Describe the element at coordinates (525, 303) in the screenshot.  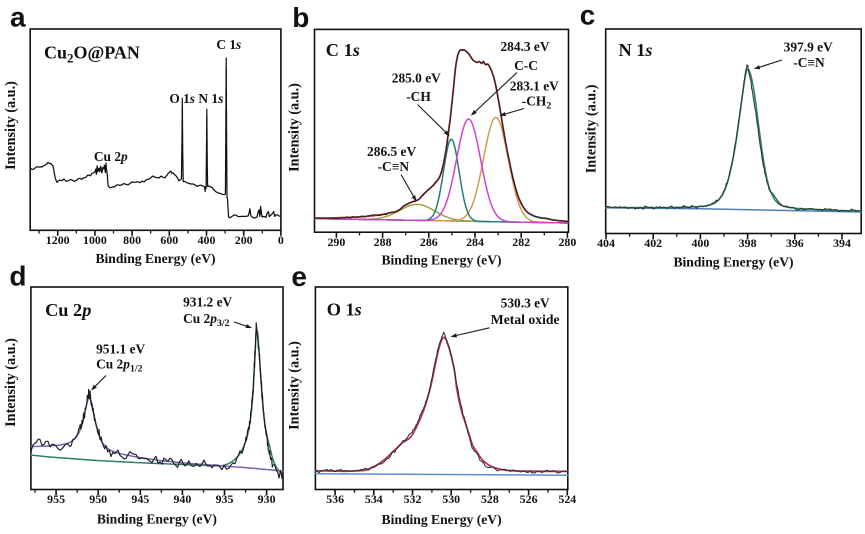
I see `svg-text: 530.3 eV` at that location.